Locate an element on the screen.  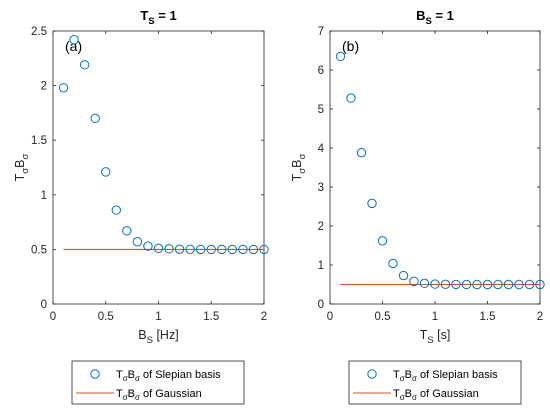
y-tick-label: 2.5 is located at coordinates (39, 32).